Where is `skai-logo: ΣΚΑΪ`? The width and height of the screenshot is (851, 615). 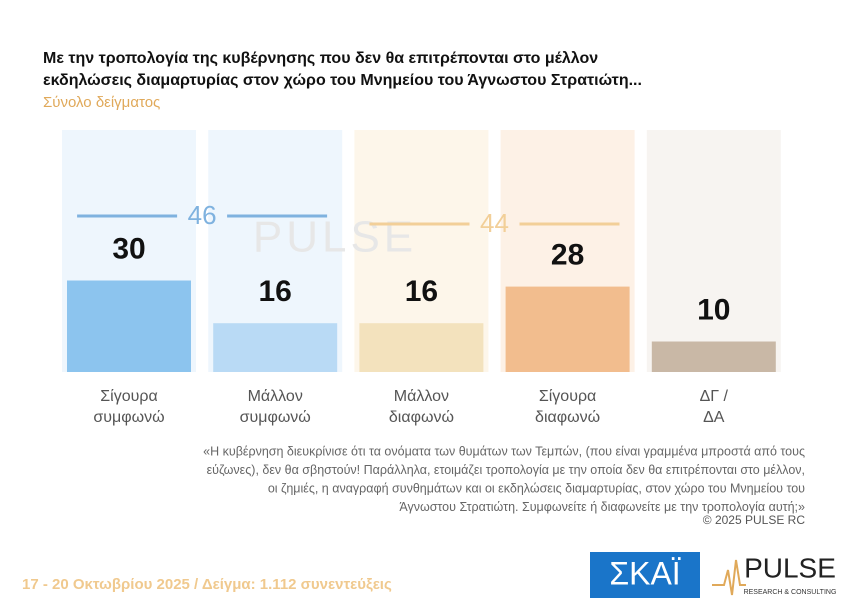
skai-logo: ΣΚΑΪ is located at coordinates (644, 573).